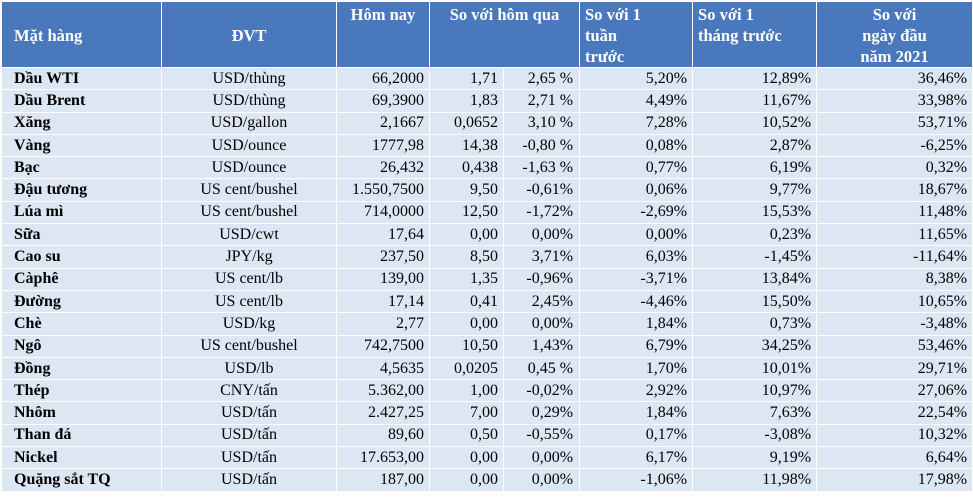 The image size is (973, 497). I want to click on today-price: 69,3900, so click(383, 101).